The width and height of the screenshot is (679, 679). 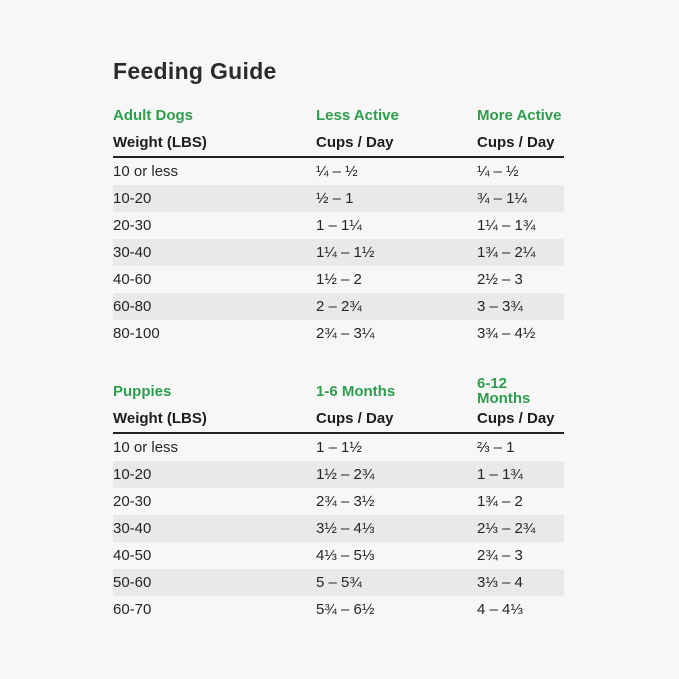 I want to click on six-twelve-months-label: 6-12 Months, so click(x=504, y=391).